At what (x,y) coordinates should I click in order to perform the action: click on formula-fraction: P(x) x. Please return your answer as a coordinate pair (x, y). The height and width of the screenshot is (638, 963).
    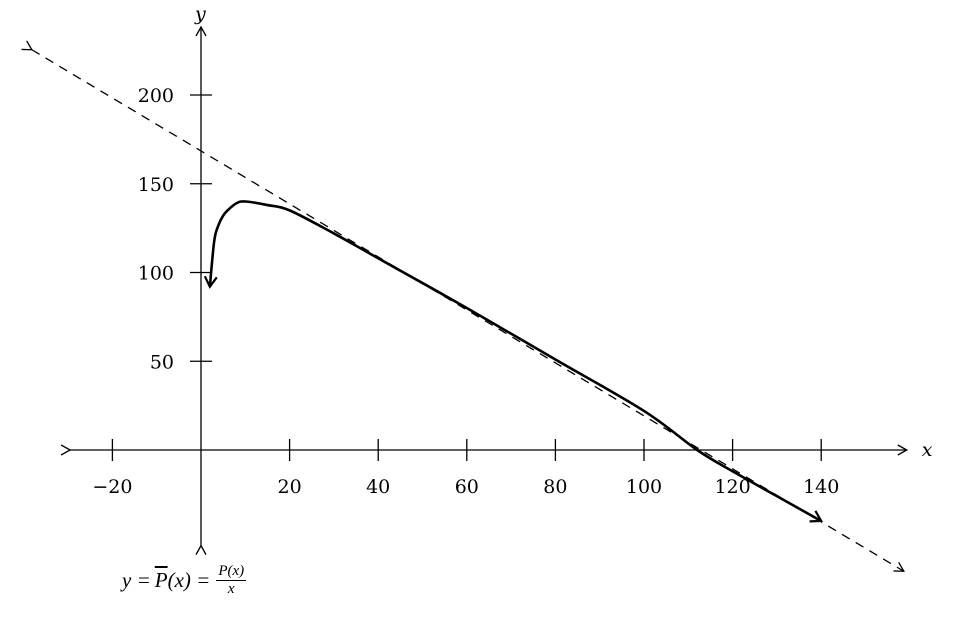
    Looking at the image, I should click on (231, 580).